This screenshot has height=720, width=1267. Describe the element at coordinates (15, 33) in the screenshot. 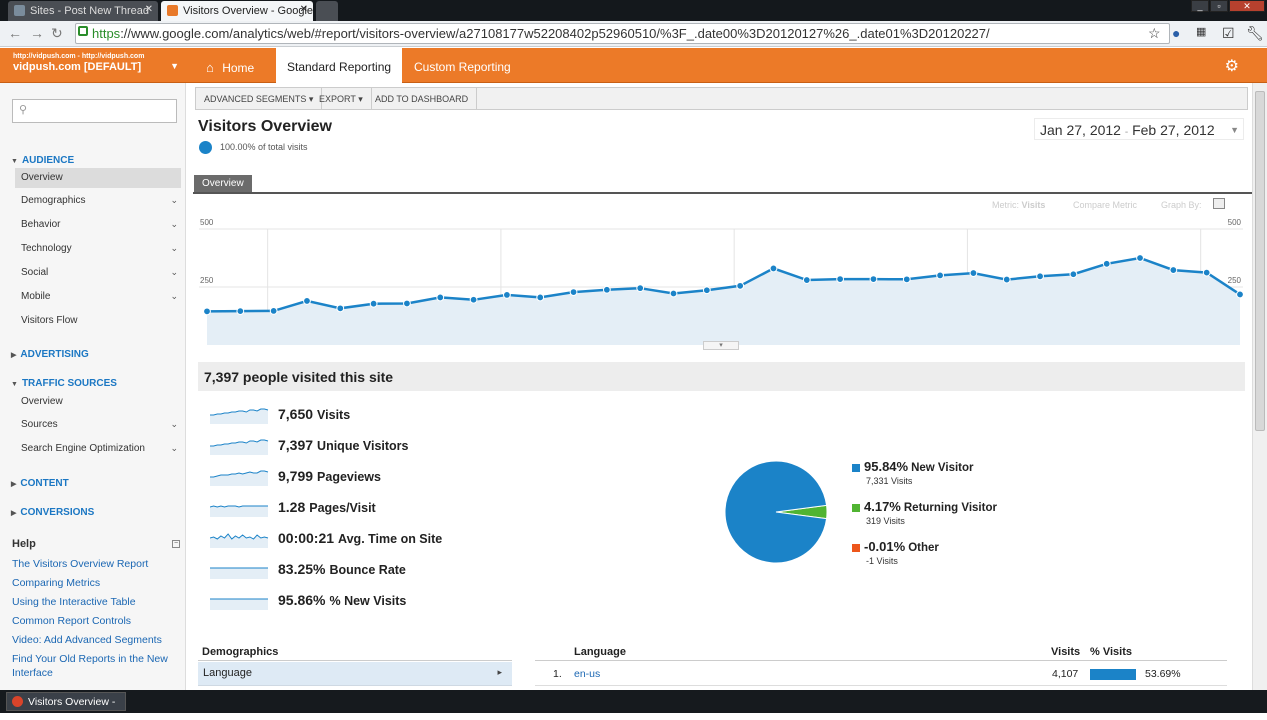

I see `back-icon: ←` at that location.